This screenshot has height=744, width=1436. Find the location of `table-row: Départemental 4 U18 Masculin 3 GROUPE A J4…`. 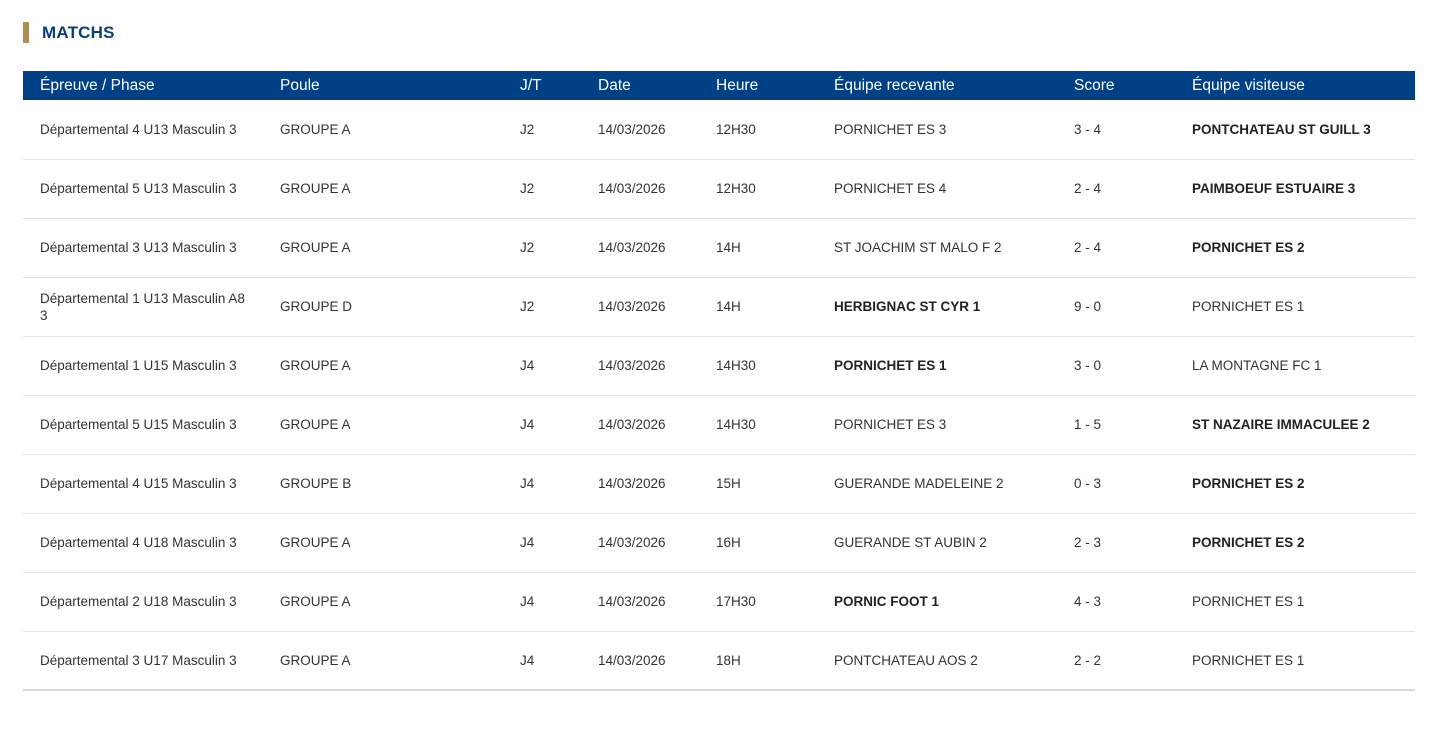

table-row: Départemental 4 U18 Masculin 3 GROUPE A J4… is located at coordinates (719, 542).